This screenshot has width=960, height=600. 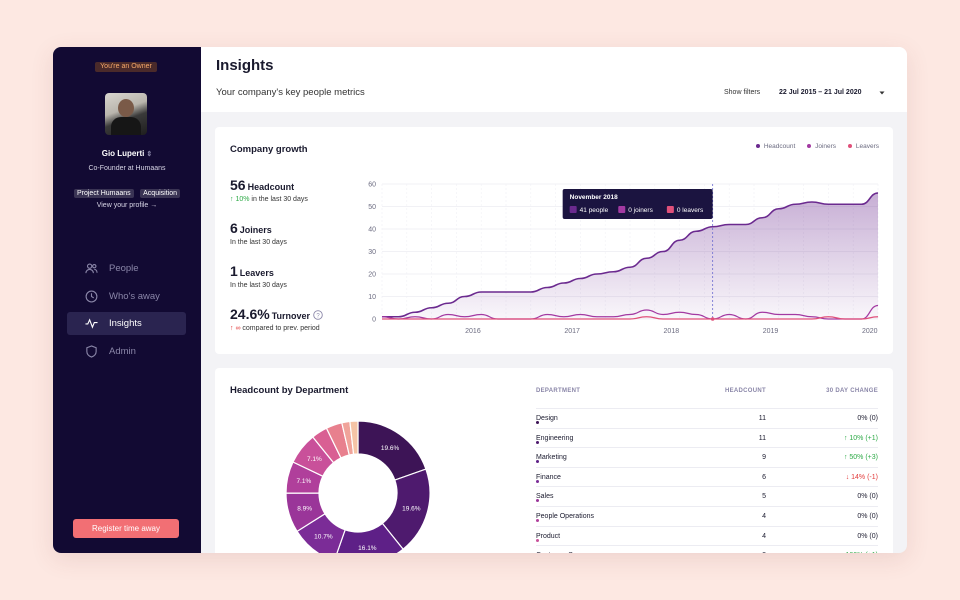 What do you see at coordinates (126, 528) in the screenshot?
I see `register-time-away-button: Register time away` at bounding box center [126, 528].